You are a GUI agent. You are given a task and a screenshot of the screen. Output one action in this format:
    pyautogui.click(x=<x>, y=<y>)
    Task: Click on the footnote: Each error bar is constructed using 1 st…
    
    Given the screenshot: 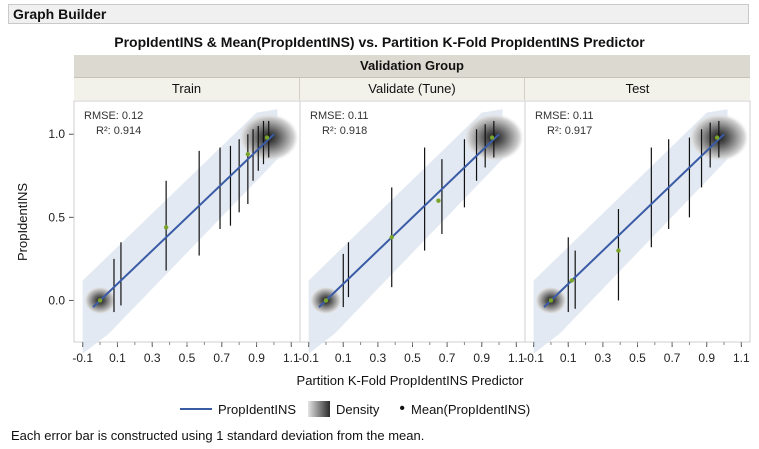 What is the action you would take?
    pyautogui.click(x=218, y=435)
    